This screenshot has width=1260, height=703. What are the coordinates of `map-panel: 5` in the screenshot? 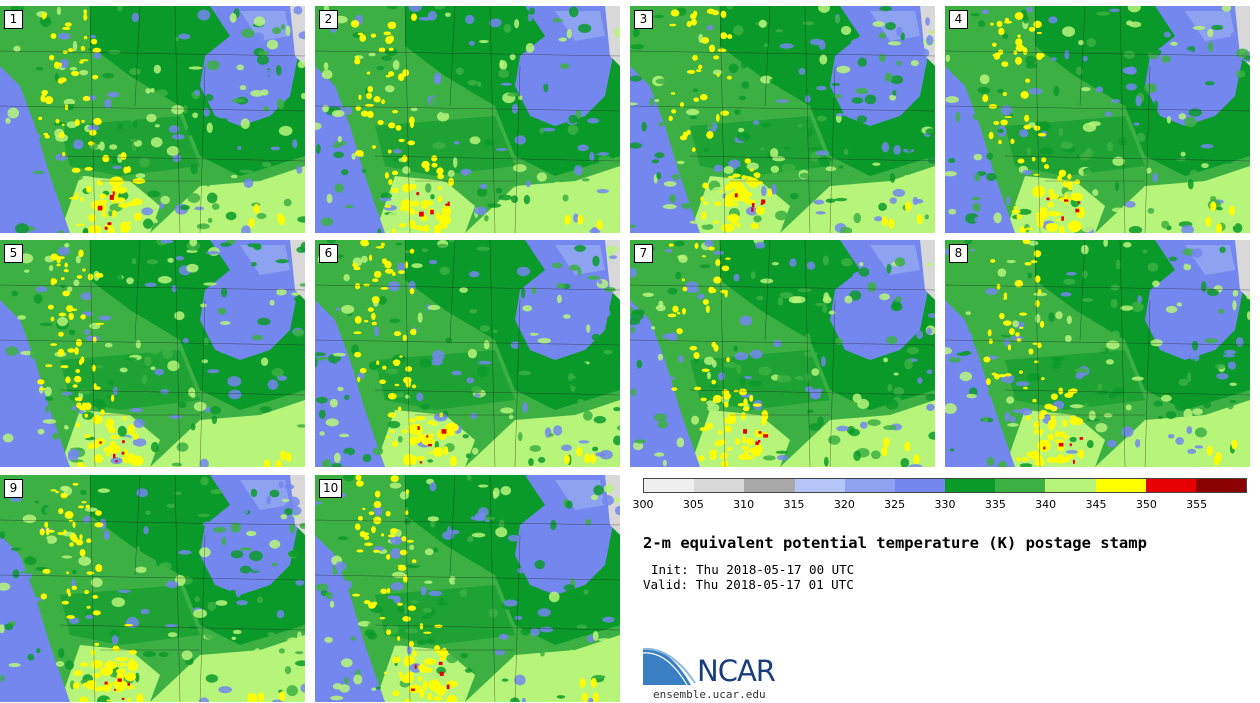 It's located at (152, 353).